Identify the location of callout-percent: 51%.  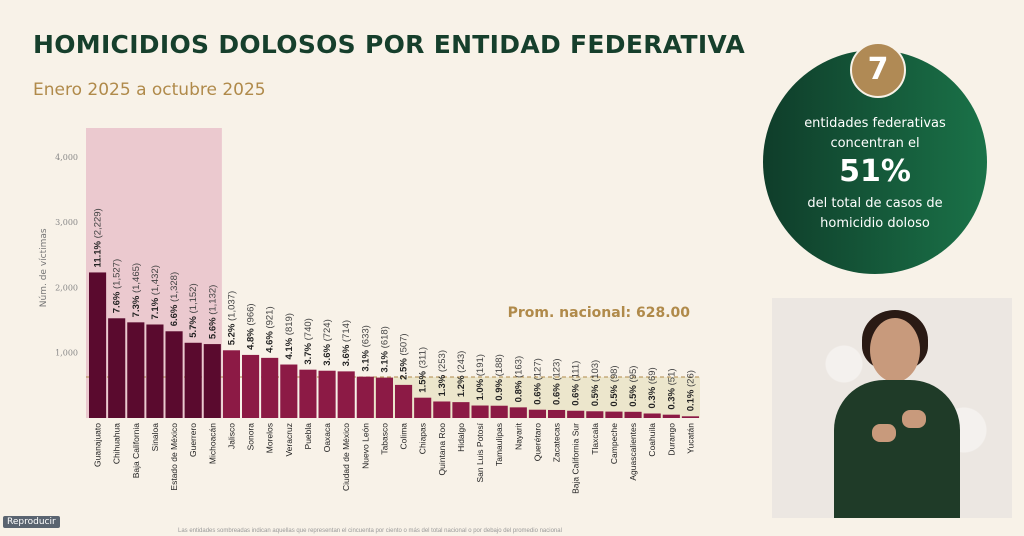
(875, 171).